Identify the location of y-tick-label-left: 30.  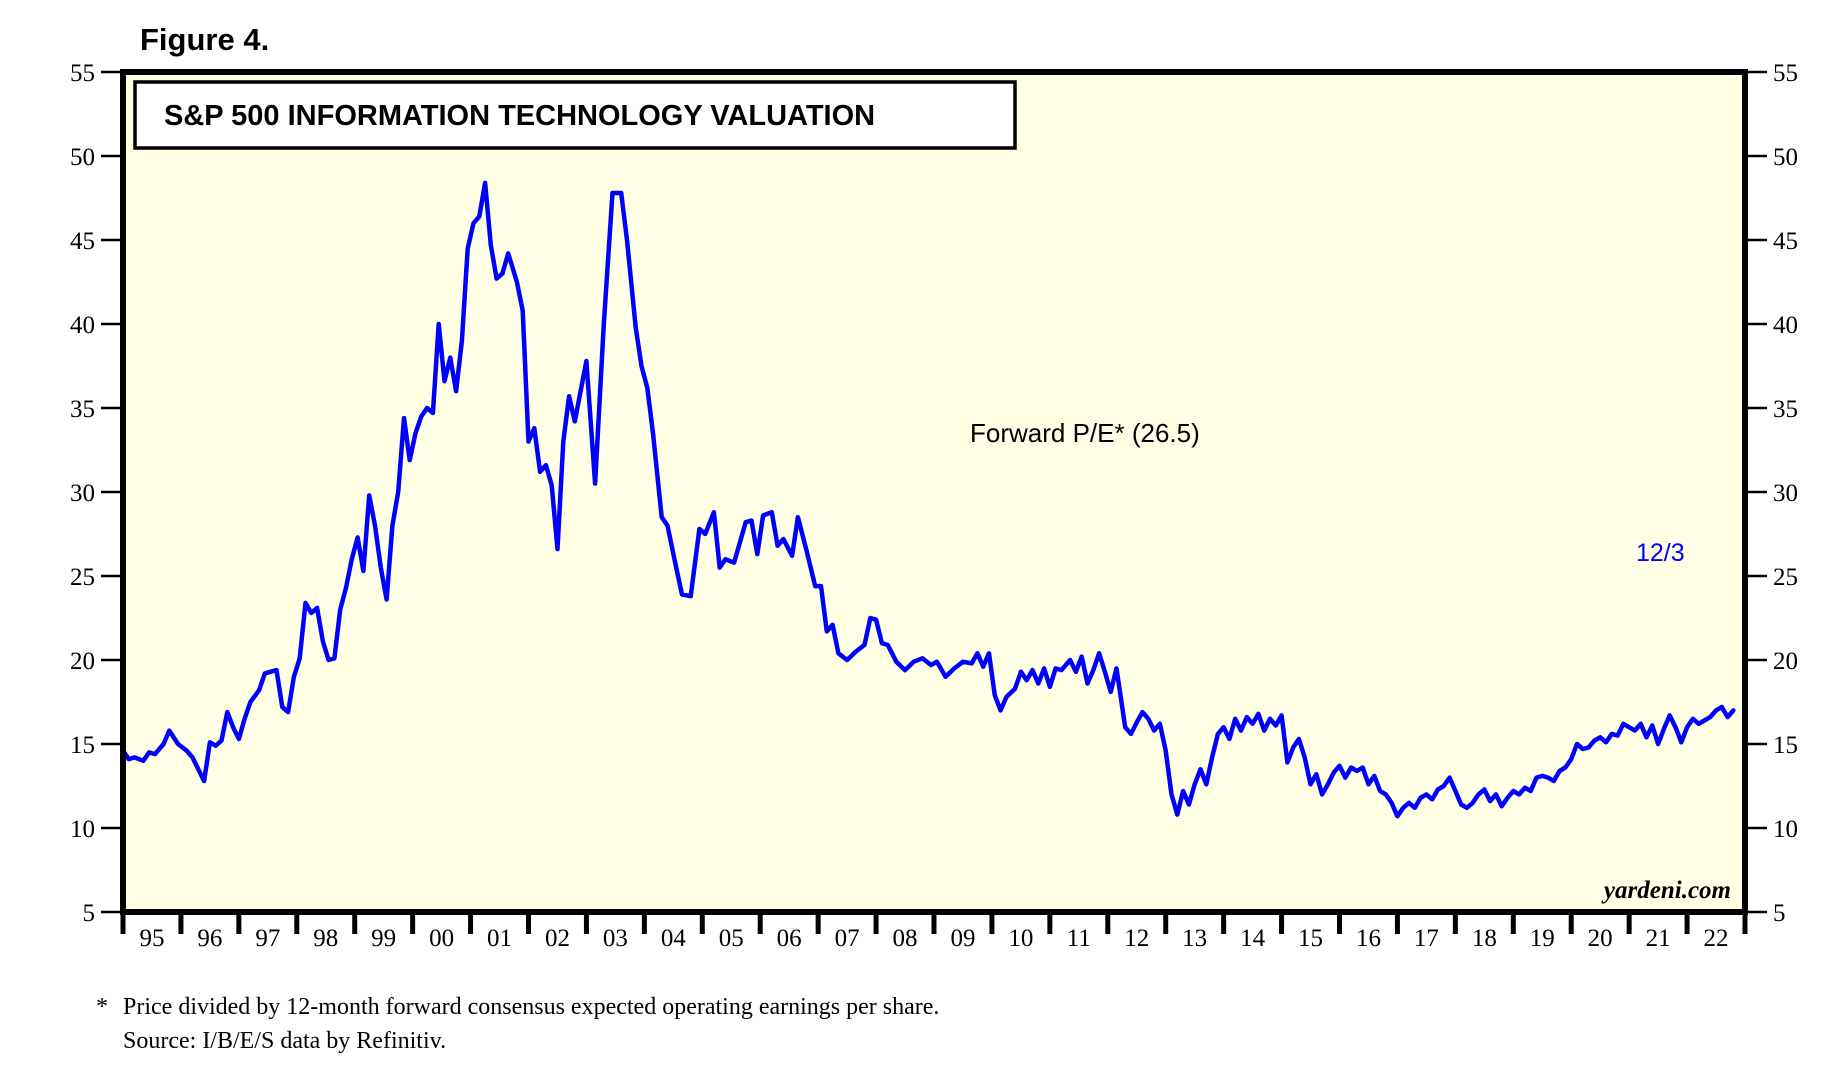
(82, 493).